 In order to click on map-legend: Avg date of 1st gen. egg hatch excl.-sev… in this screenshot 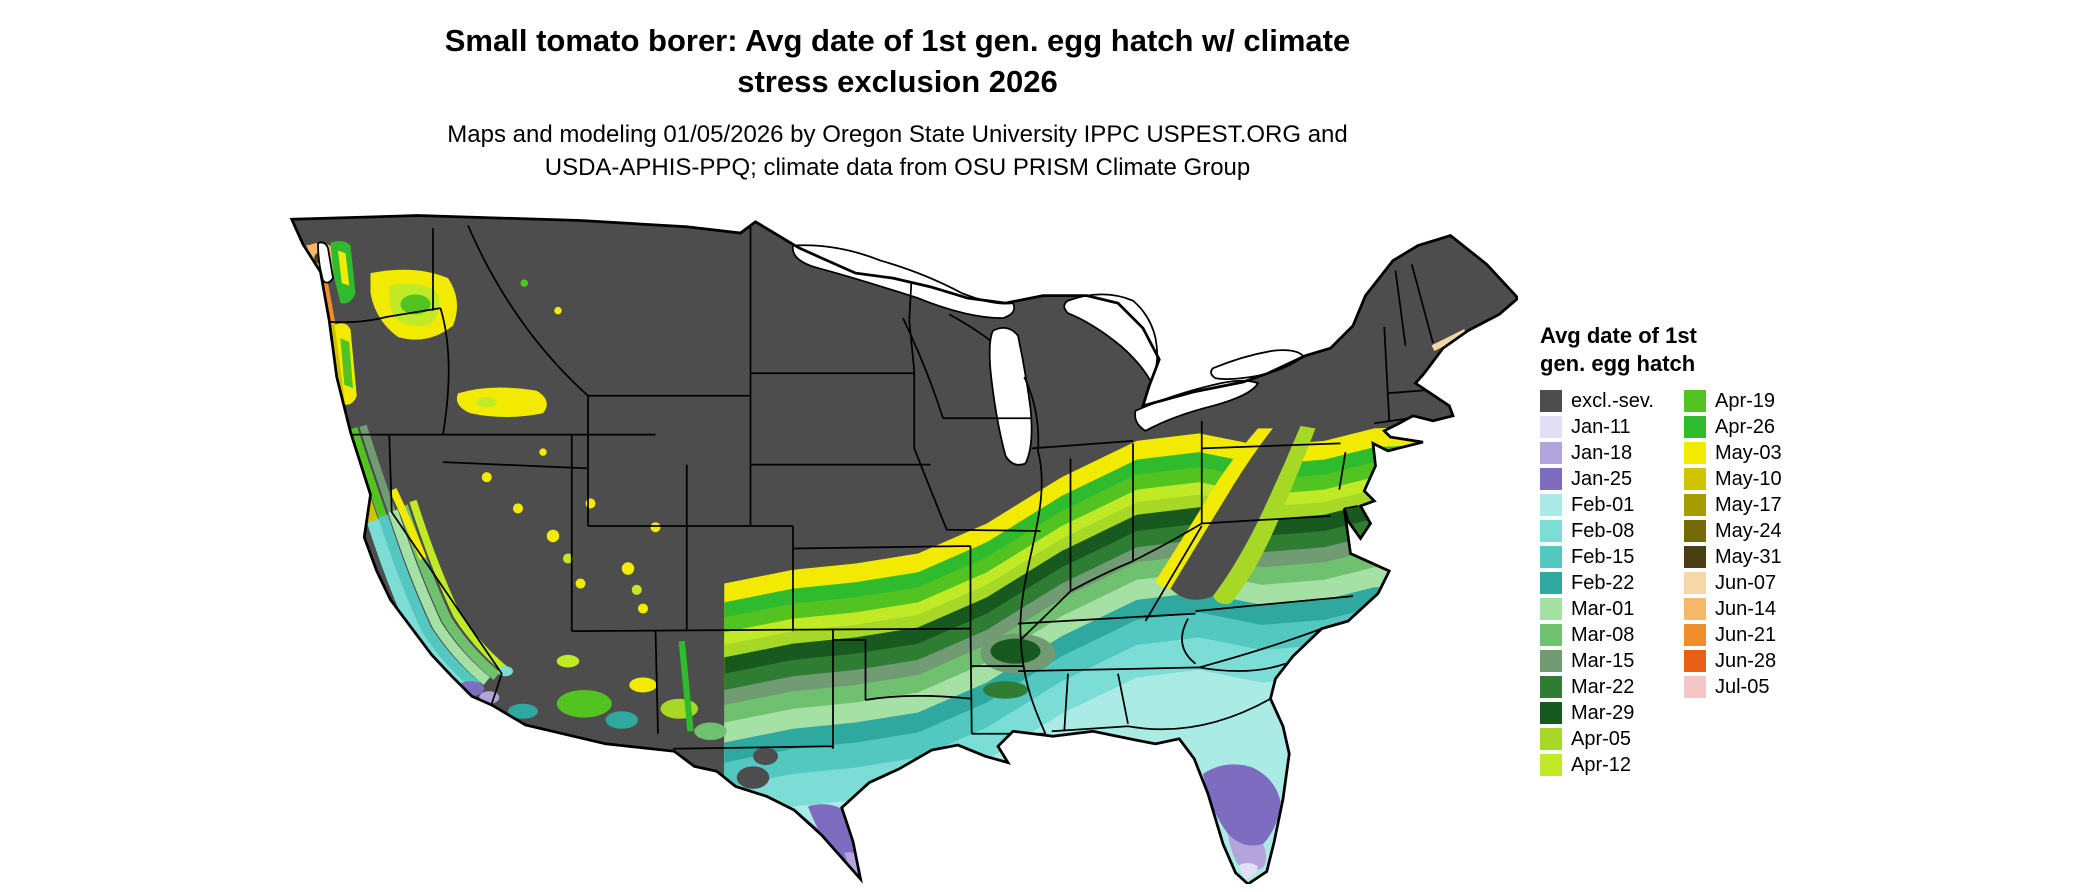, I will do `click(1760, 550)`.